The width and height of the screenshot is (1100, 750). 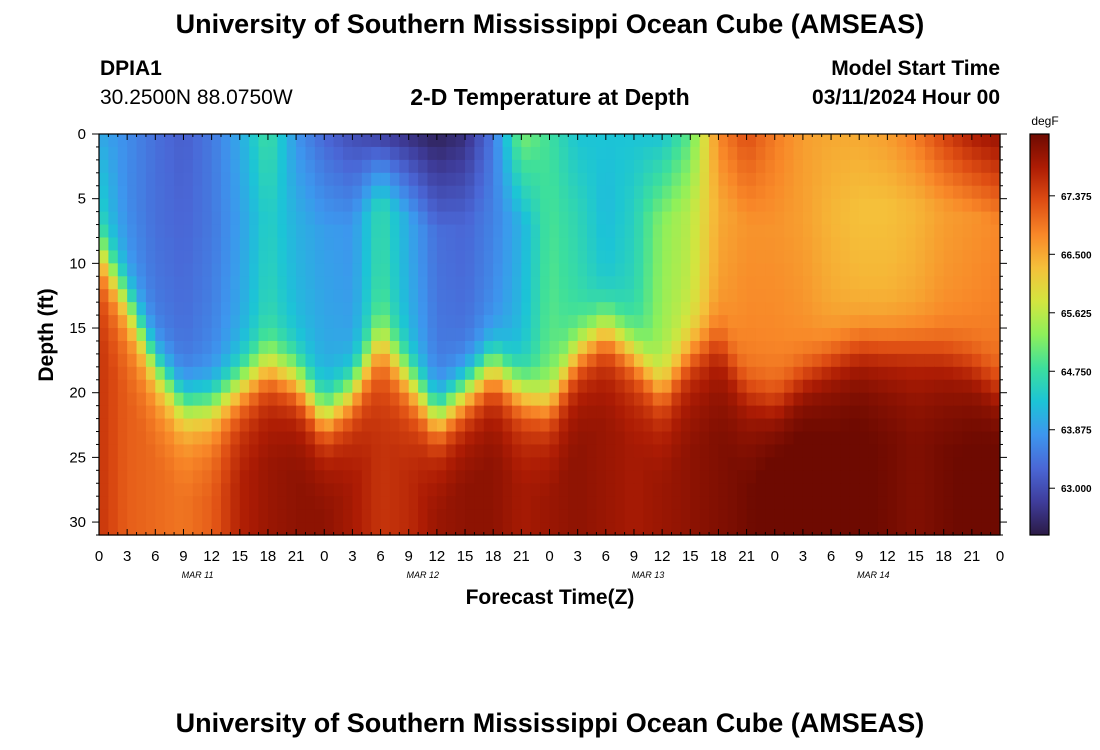 What do you see at coordinates (662, 556) in the screenshot?
I see `x-tick-label: 12` at bounding box center [662, 556].